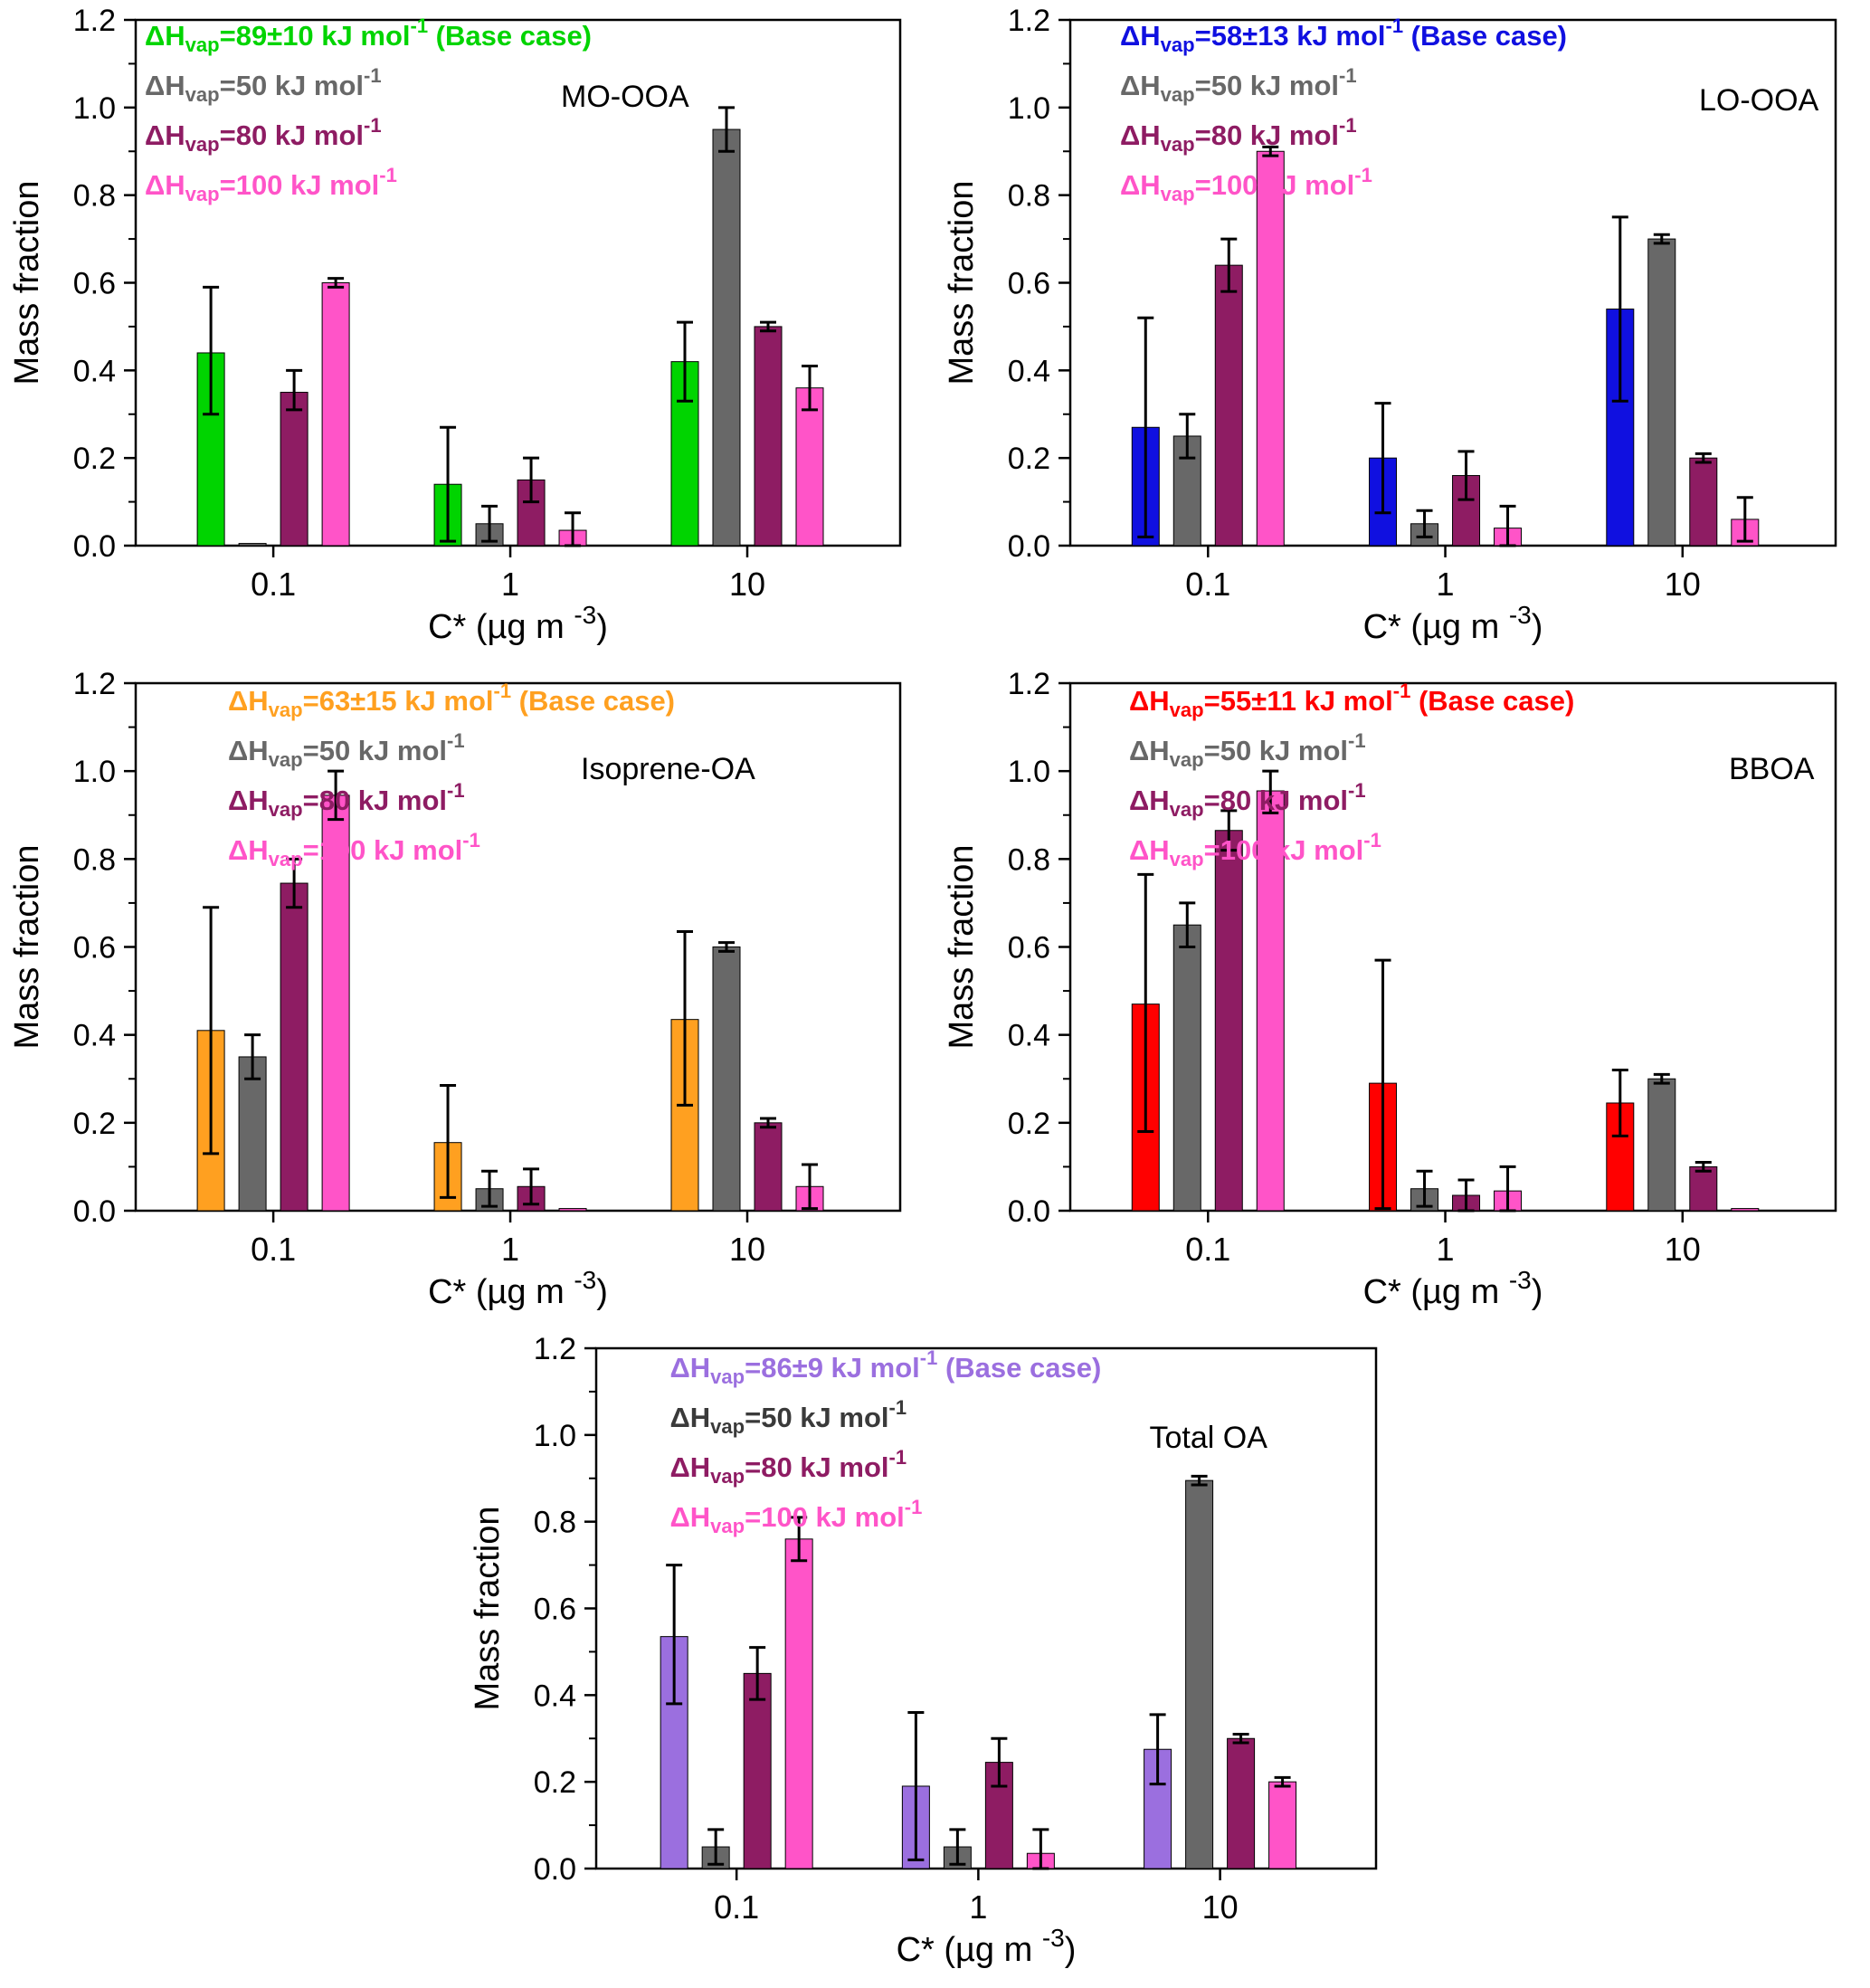 Image resolution: width=1870 pixels, height=1988 pixels. Describe the element at coordinates (452, 700) in the screenshot. I see `legend-entry: ΔHvap=63±15 kJ mol-1 (Base case)` at that location.